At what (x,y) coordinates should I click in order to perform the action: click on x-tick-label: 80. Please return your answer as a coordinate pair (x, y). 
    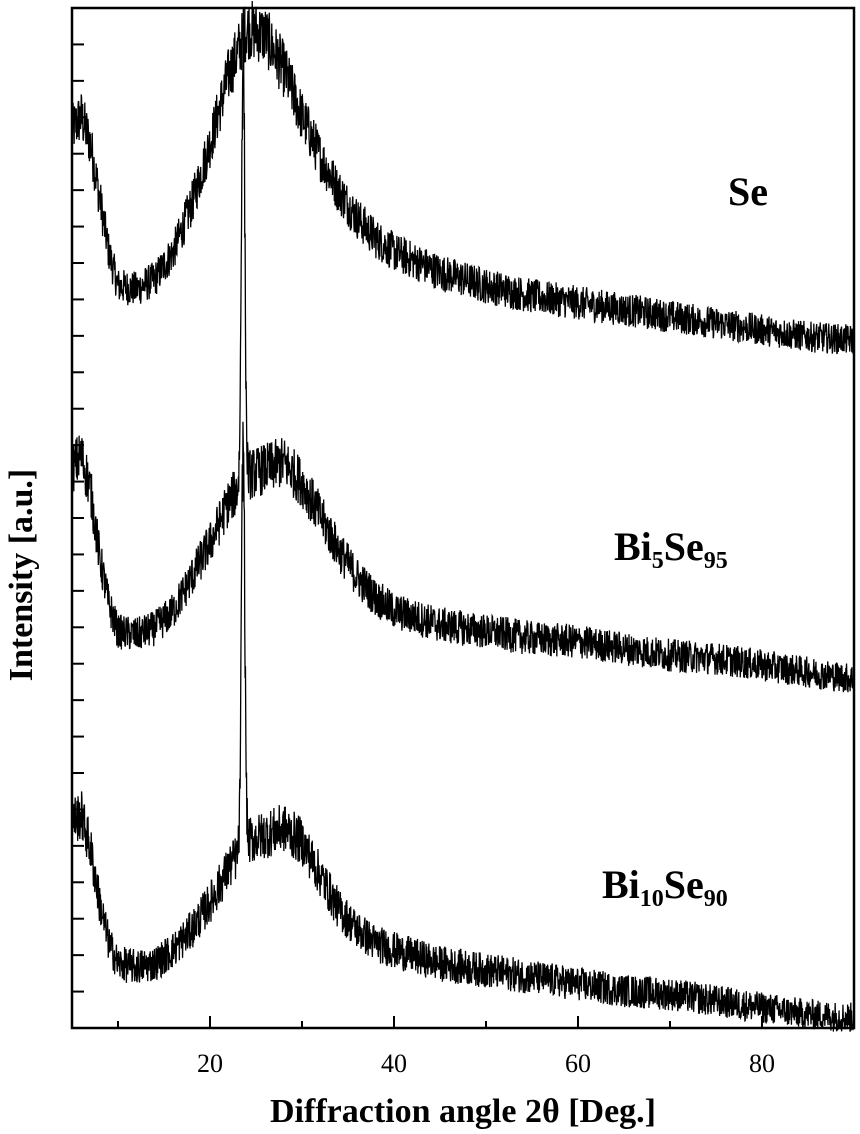
    Looking at the image, I should click on (762, 1063).